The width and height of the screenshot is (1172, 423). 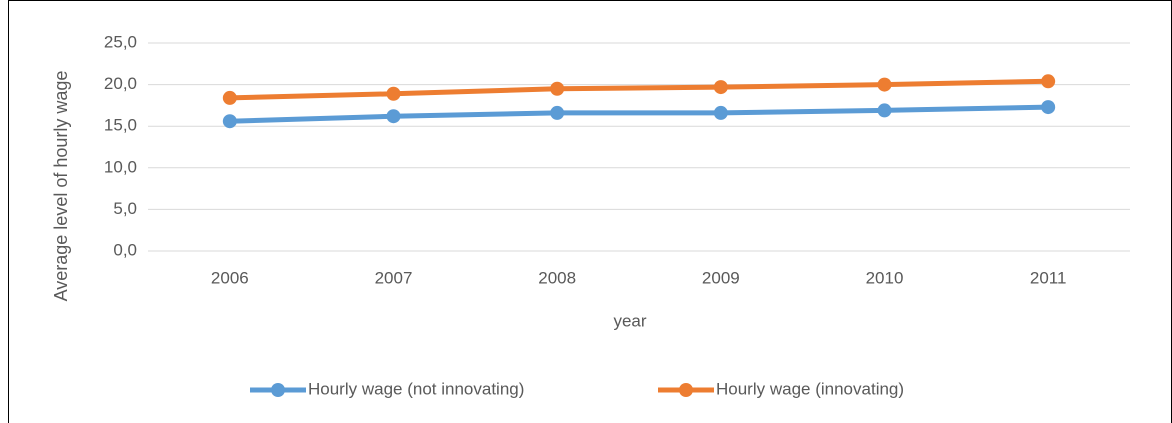 I want to click on legend-label: Hourly wage (innovating), so click(x=810, y=388).